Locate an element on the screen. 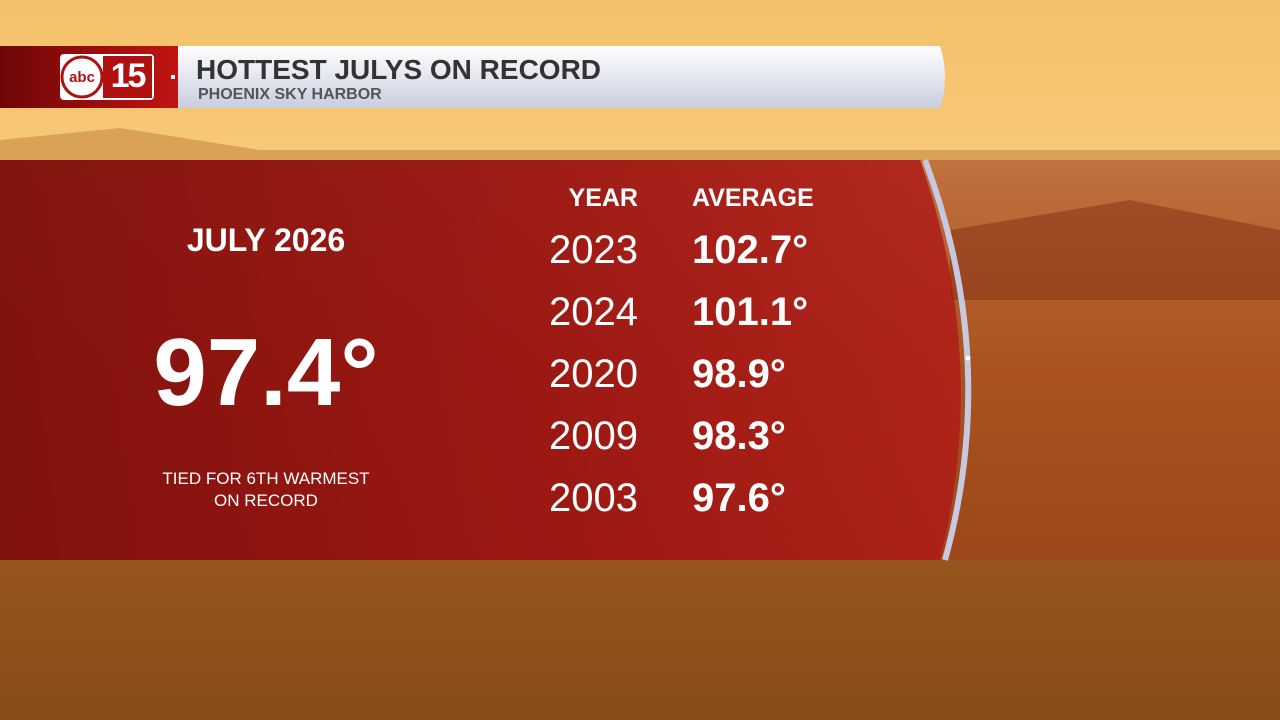 The height and width of the screenshot is (720, 1280). average-cell: 98.3° is located at coordinates (739, 436).